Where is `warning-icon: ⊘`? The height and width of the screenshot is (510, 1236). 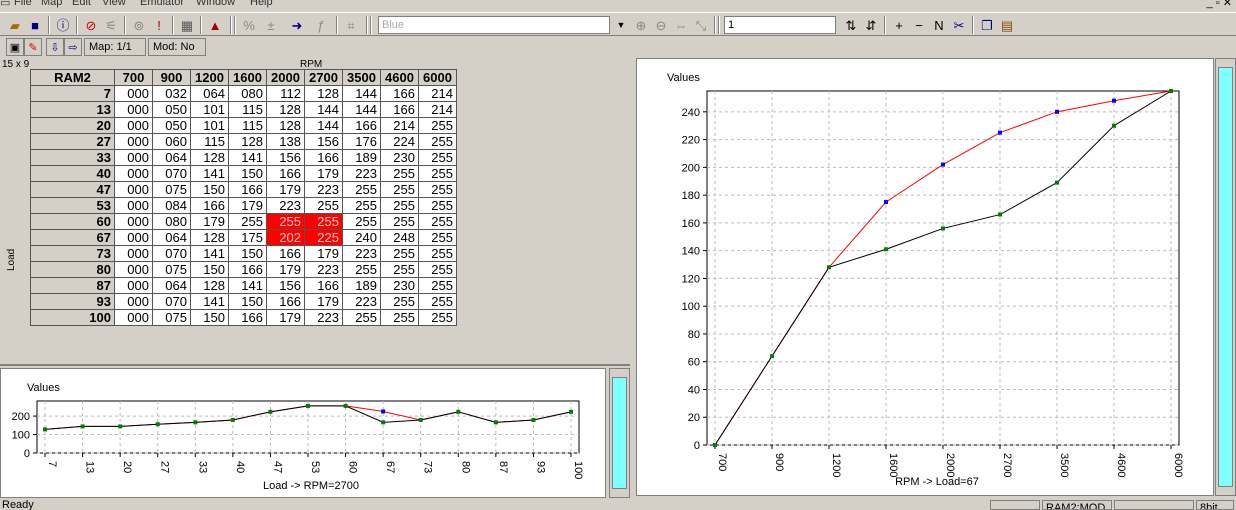
warning-icon: ⊘ is located at coordinates (91, 25).